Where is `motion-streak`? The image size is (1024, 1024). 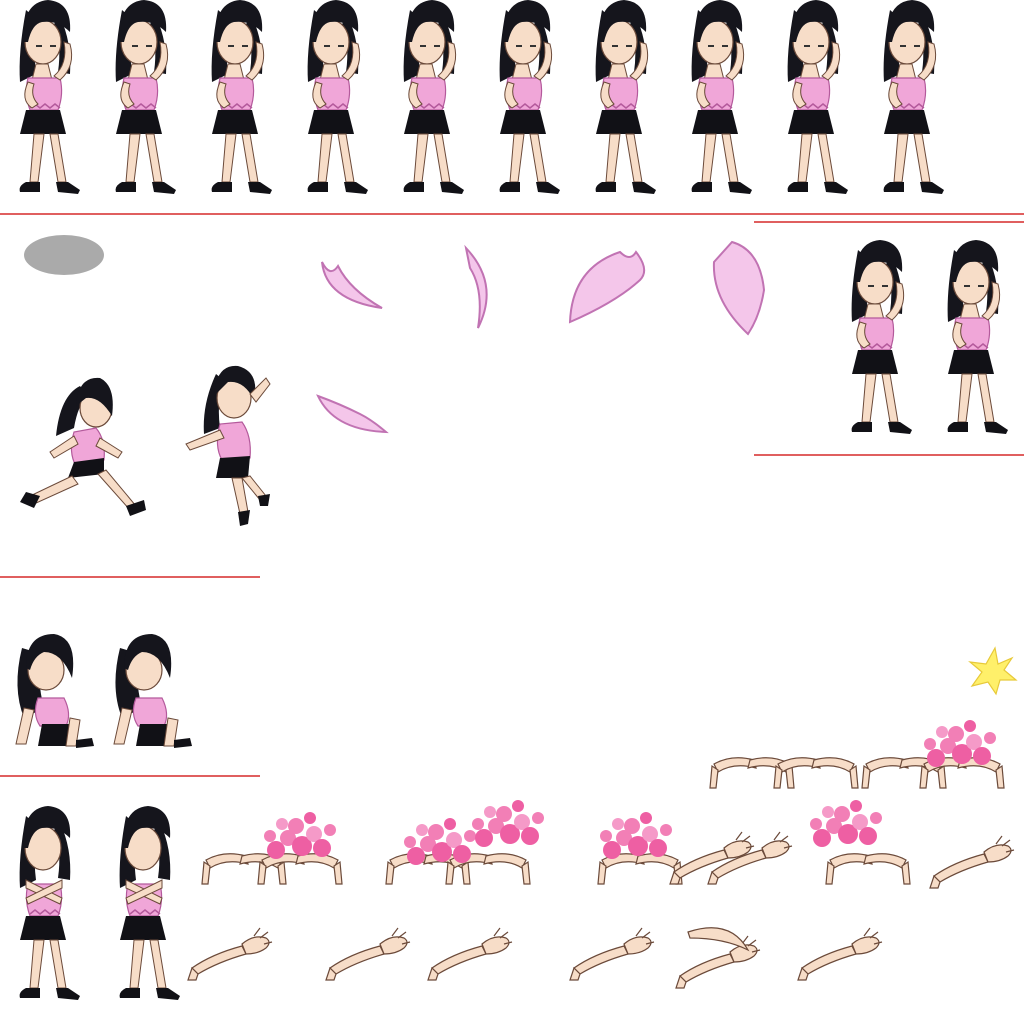
motion-streak is located at coordinates (718, 939).